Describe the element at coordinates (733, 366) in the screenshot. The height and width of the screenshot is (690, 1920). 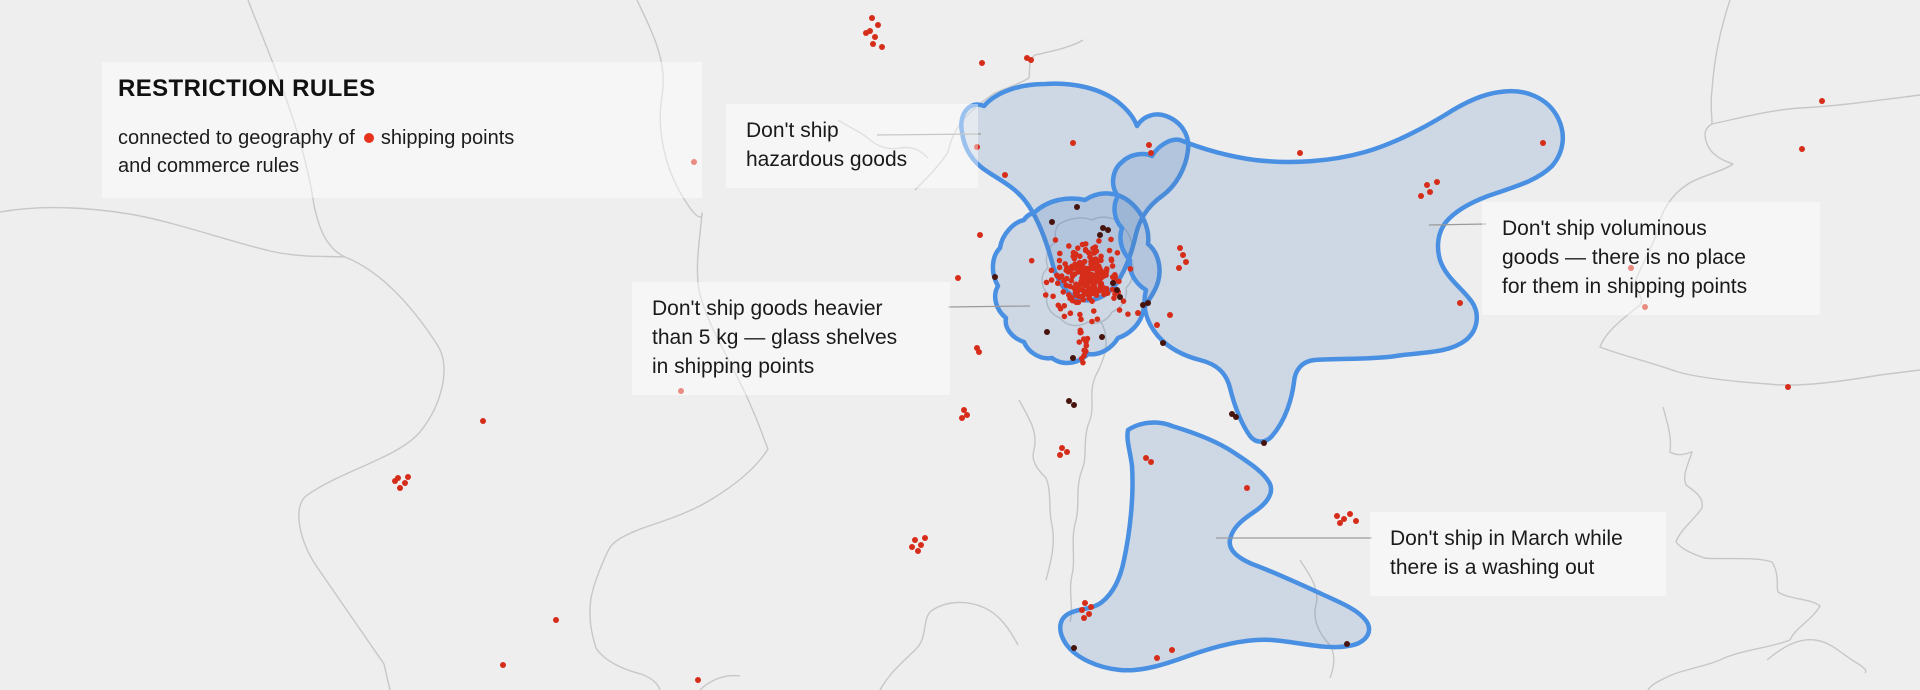
I see `annotation-line: in shipping points` at that location.